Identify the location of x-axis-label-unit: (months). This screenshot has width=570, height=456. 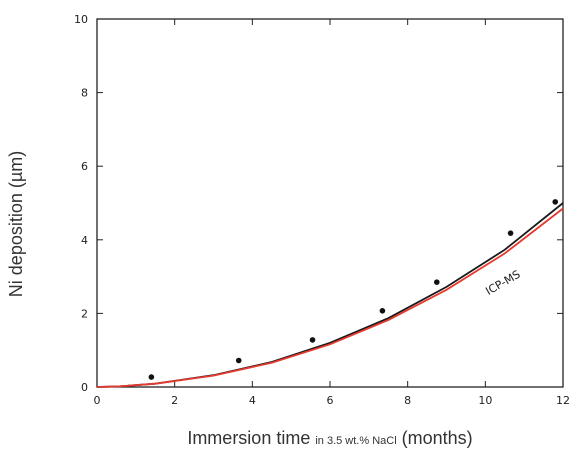
(435, 438).